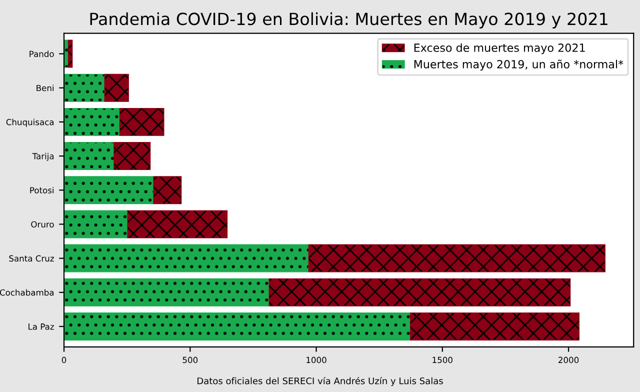  I want to click on y-tick-label: Cochabamba, so click(27, 292).